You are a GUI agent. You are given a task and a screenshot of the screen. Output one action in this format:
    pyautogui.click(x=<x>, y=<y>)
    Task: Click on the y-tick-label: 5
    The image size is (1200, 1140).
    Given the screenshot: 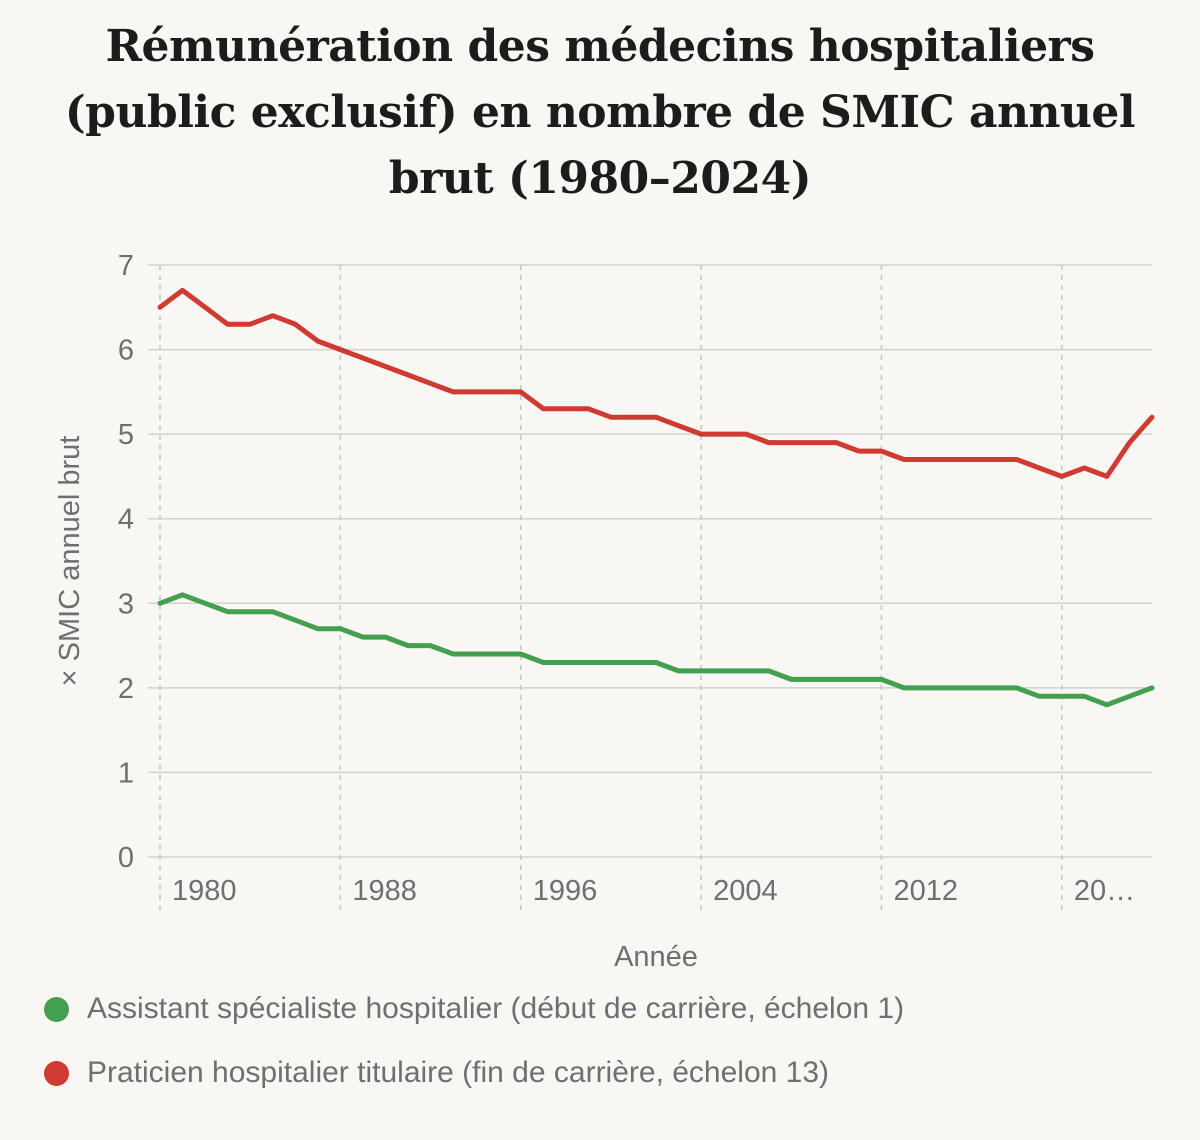 What is the action you would take?
    pyautogui.click(x=126, y=435)
    